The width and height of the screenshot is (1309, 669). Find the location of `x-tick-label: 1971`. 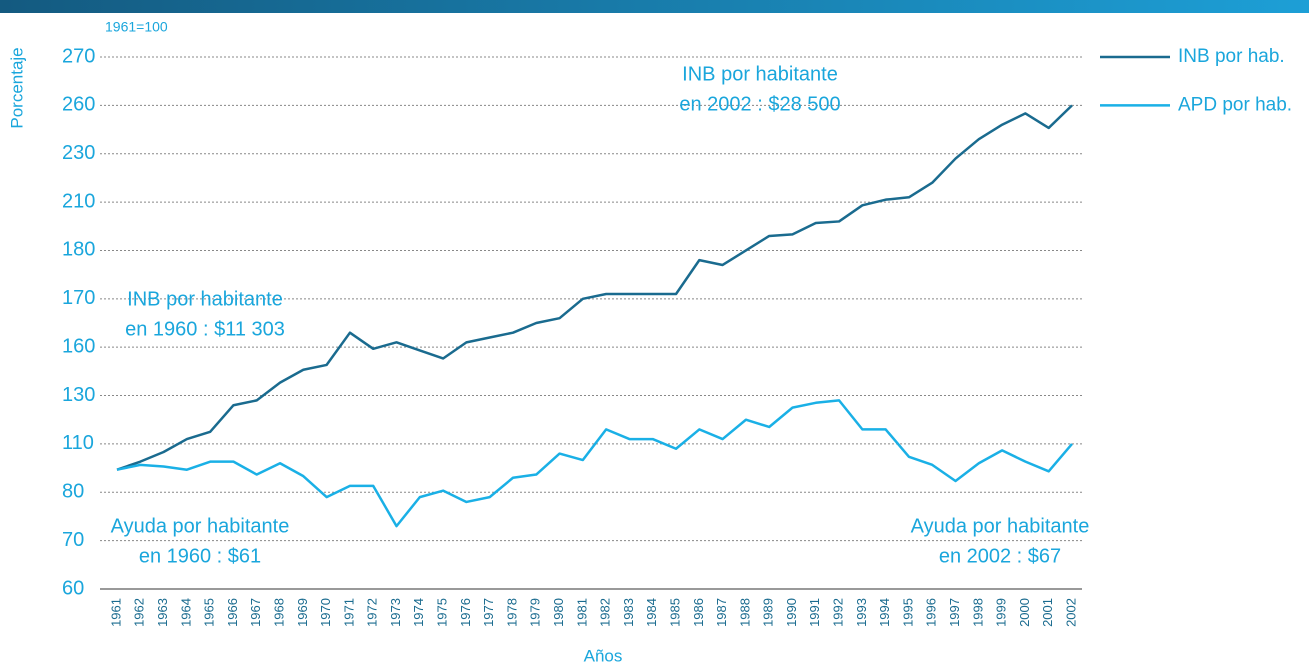

x-tick-label: 1971 is located at coordinates (348, 612).